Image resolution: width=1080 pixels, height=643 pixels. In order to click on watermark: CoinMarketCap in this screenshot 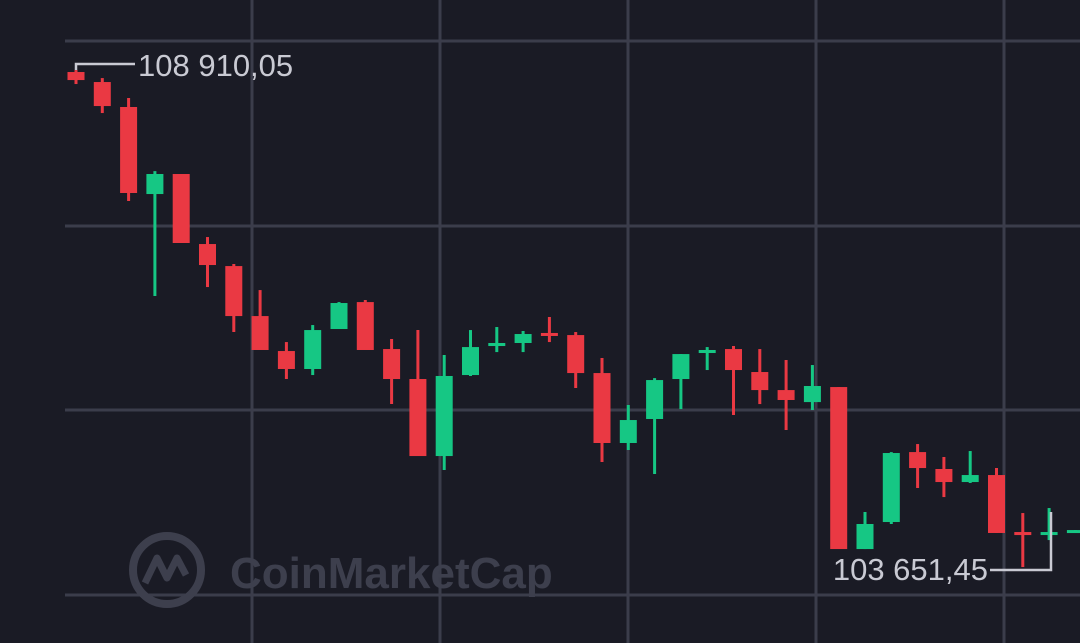, I will do `click(341, 570)`.